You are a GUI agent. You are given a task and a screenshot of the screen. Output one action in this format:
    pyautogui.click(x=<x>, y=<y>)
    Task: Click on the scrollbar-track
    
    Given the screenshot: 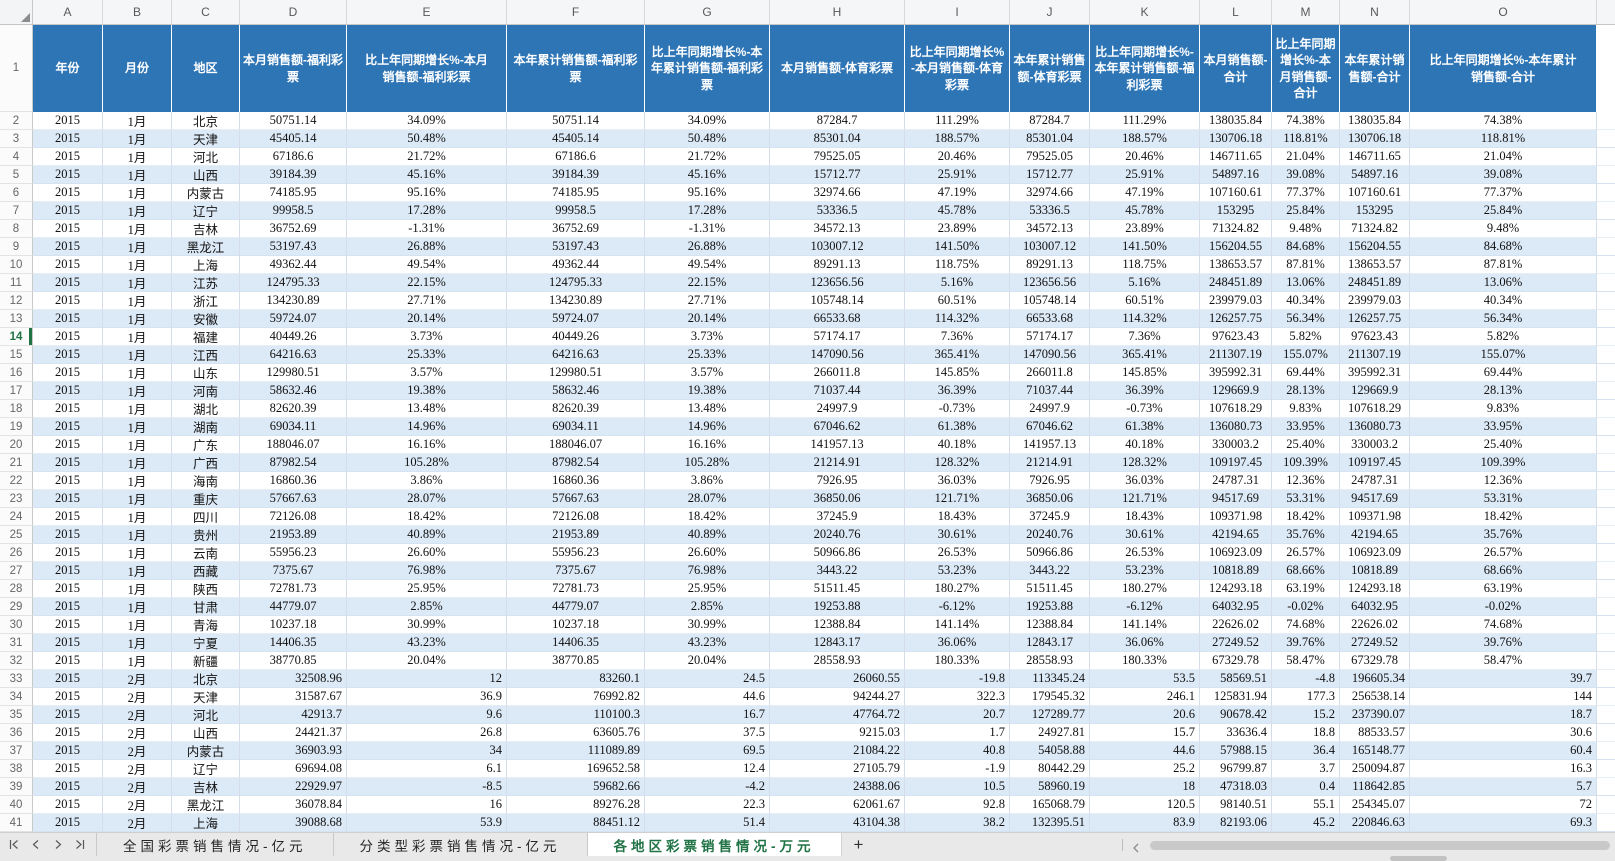 What is the action you would take?
    pyautogui.click(x=1380, y=845)
    